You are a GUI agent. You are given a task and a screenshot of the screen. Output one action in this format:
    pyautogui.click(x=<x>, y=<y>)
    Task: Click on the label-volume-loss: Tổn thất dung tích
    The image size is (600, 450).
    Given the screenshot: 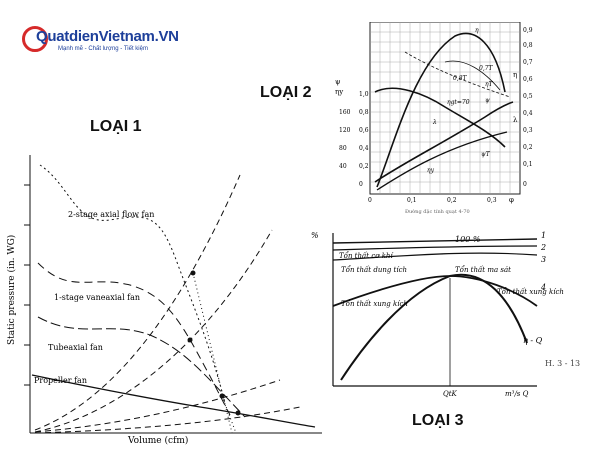 What is the action you would take?
    pyautogui.click(x=374, y=269)
    